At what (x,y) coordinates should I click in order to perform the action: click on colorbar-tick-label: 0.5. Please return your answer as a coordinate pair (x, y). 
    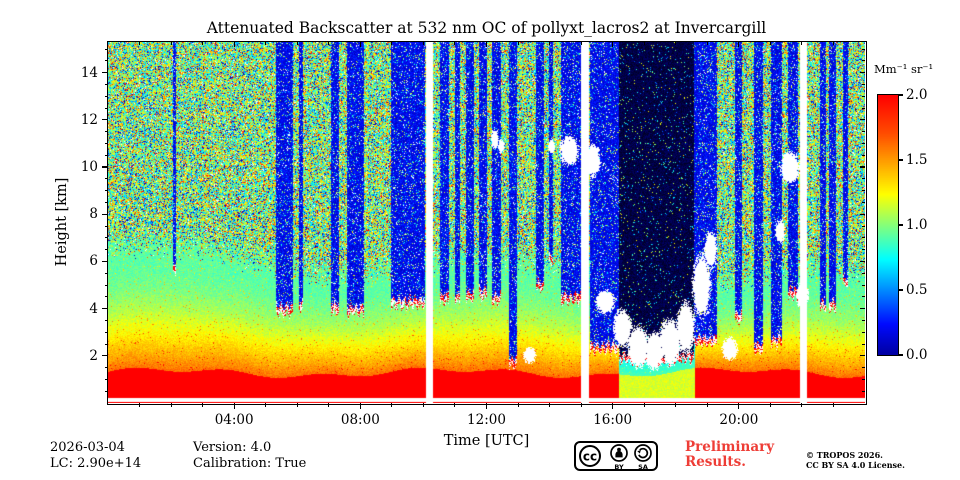
    Looking at the image, I should click on (917, 290).